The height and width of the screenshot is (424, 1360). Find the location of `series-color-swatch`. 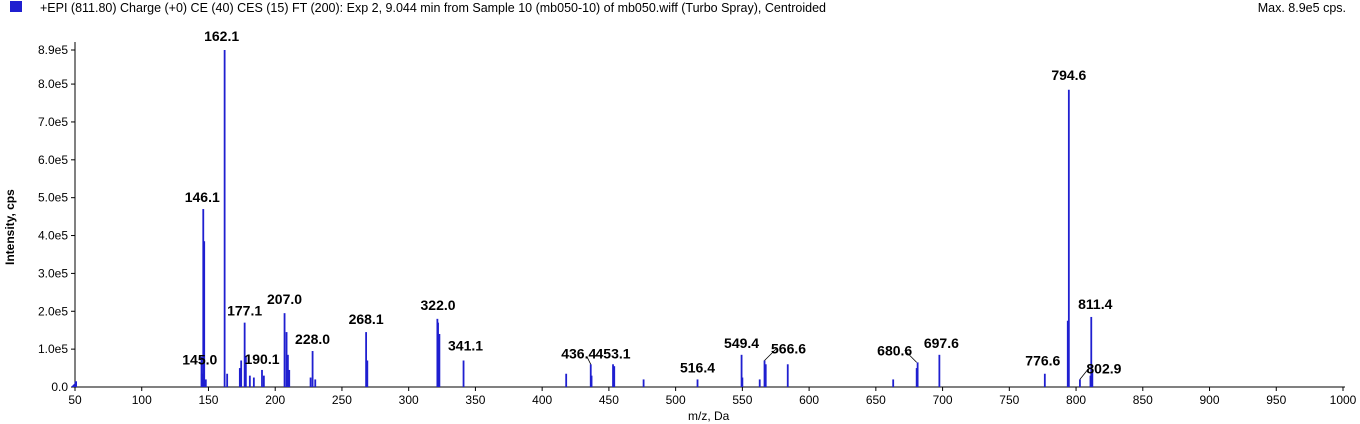

series-color-swatch is located at coordinates (16, 6).